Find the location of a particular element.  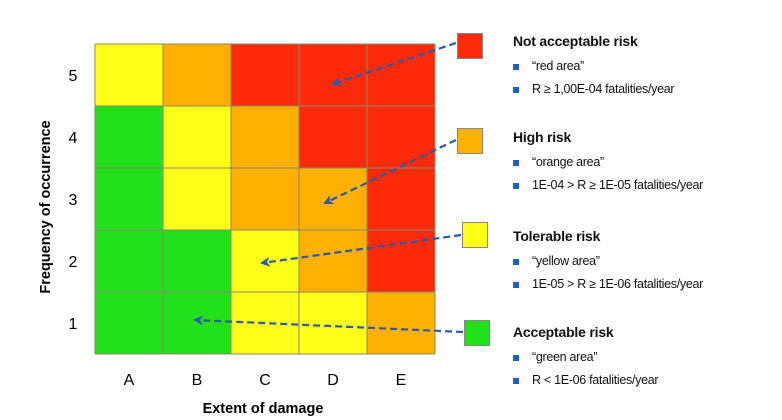

legend-bullet: “orange area” is located at coordinates (645, 162).